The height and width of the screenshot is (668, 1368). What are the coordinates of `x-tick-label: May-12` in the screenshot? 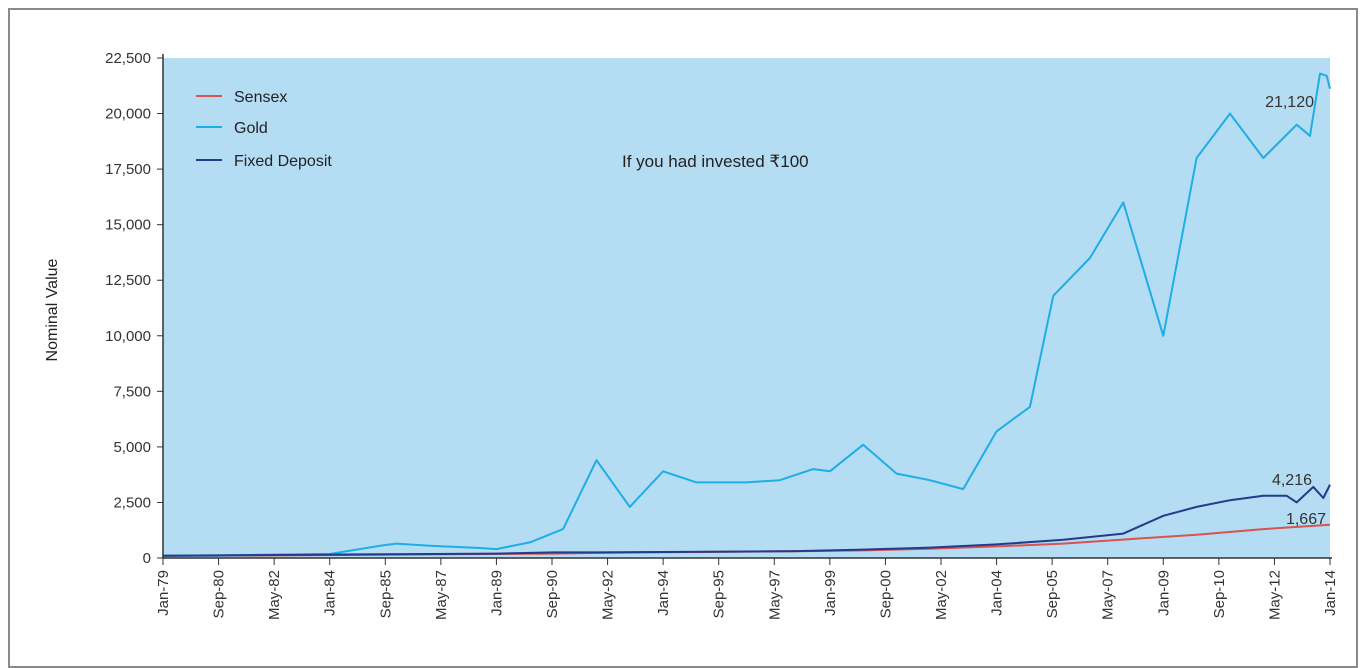 It's located at (1274, 595).